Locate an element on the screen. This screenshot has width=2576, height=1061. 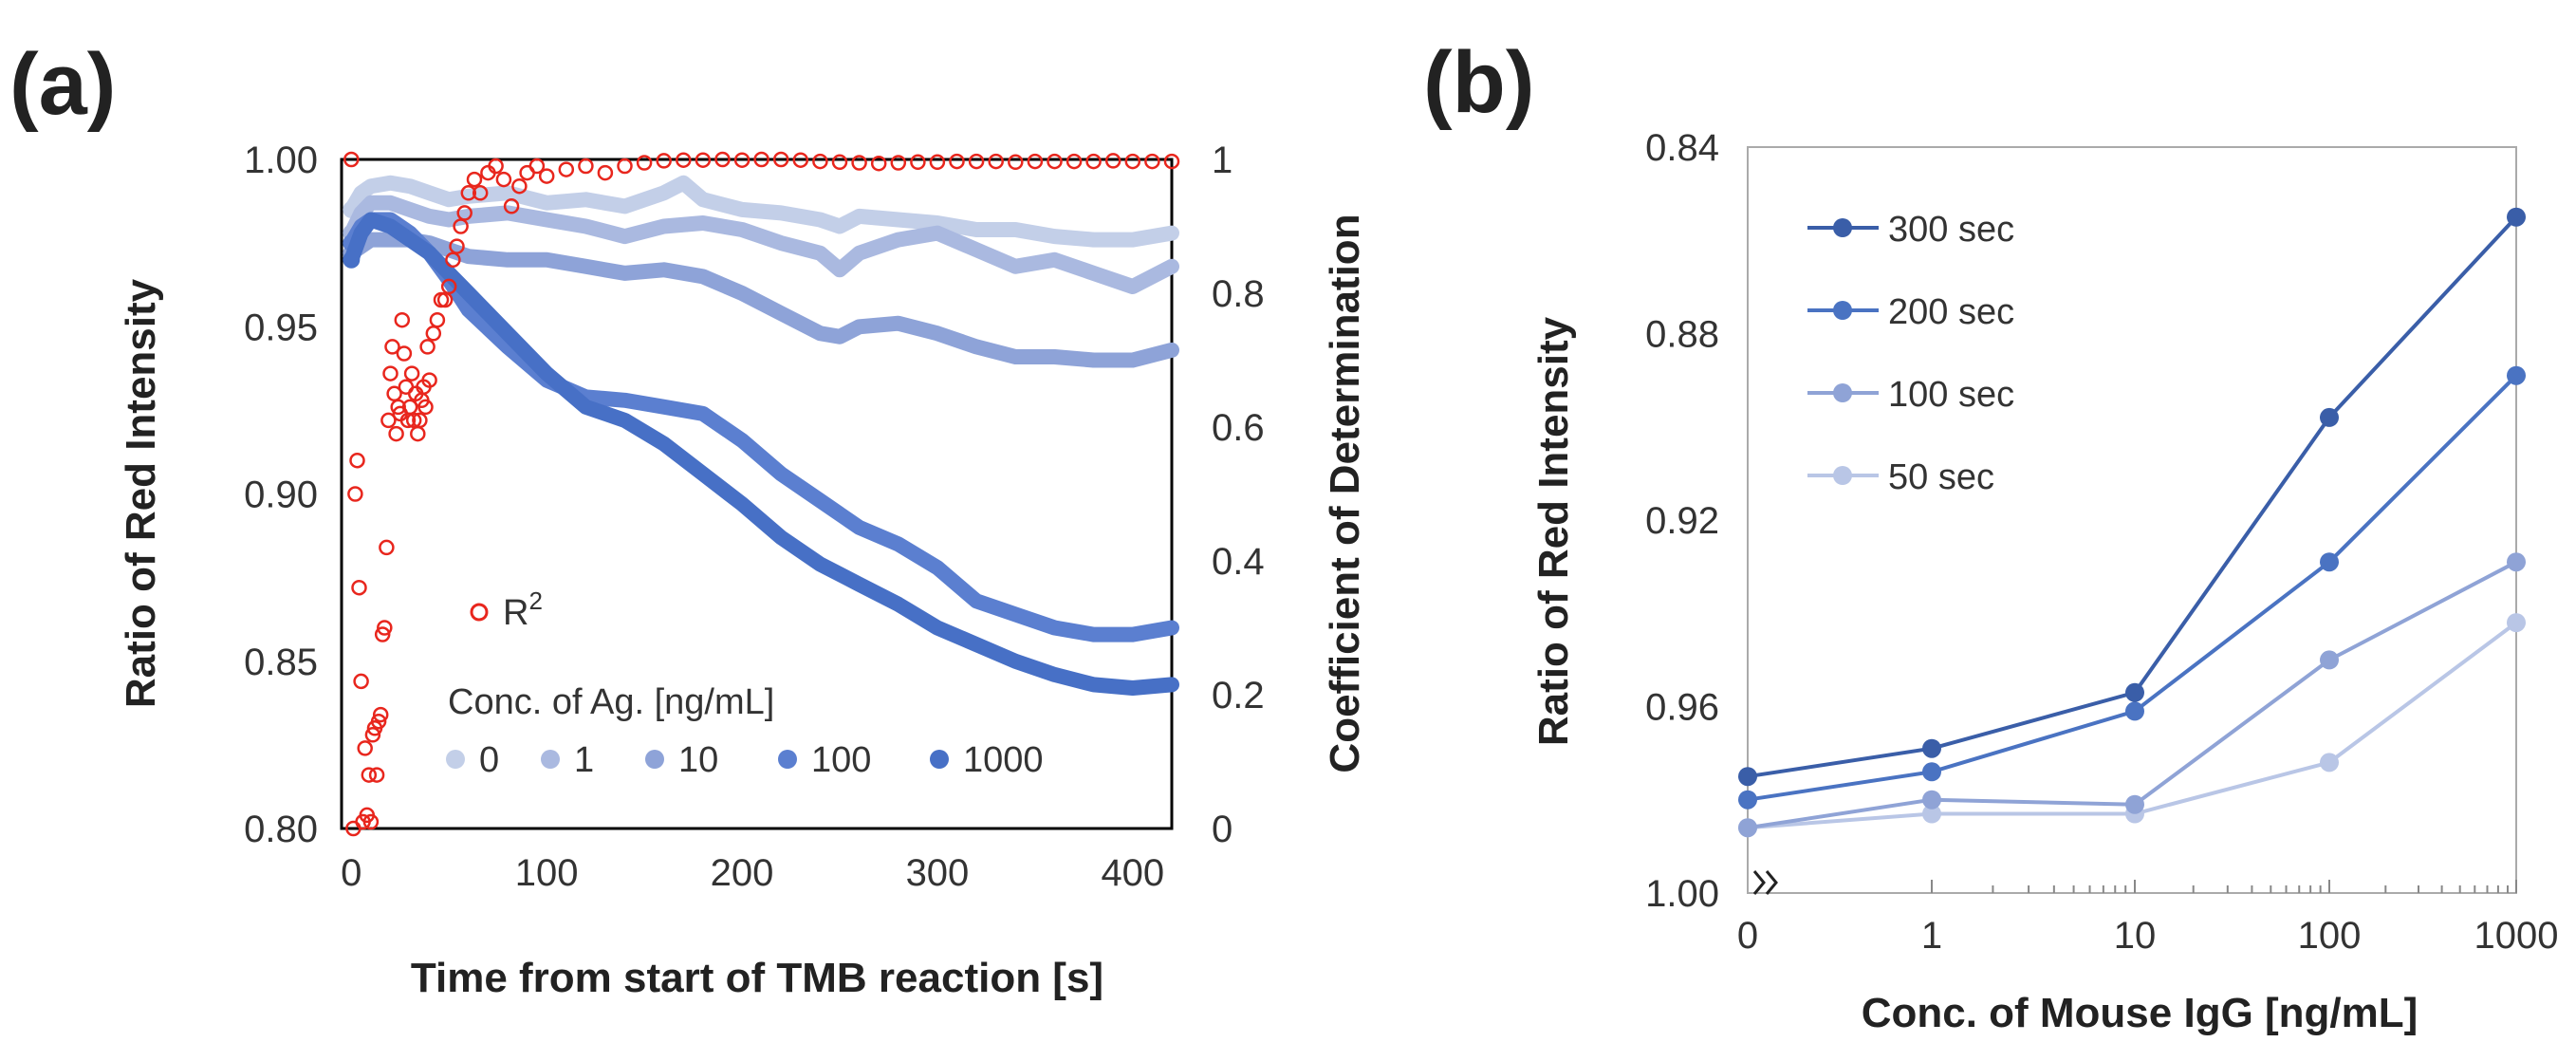
legend-label-50-sec: 50 sec is located at coordinates (1941, 477).